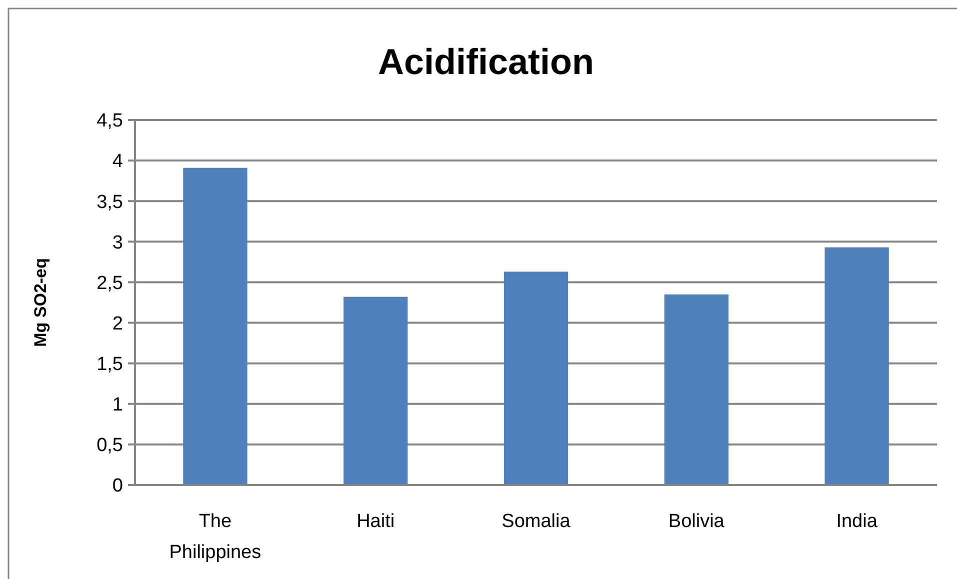 The width and height of the screenshot is (957, 579). Describe the element at coordinates (117, 243) in the screenshot. I see `y-tick-label: 3` at that location.